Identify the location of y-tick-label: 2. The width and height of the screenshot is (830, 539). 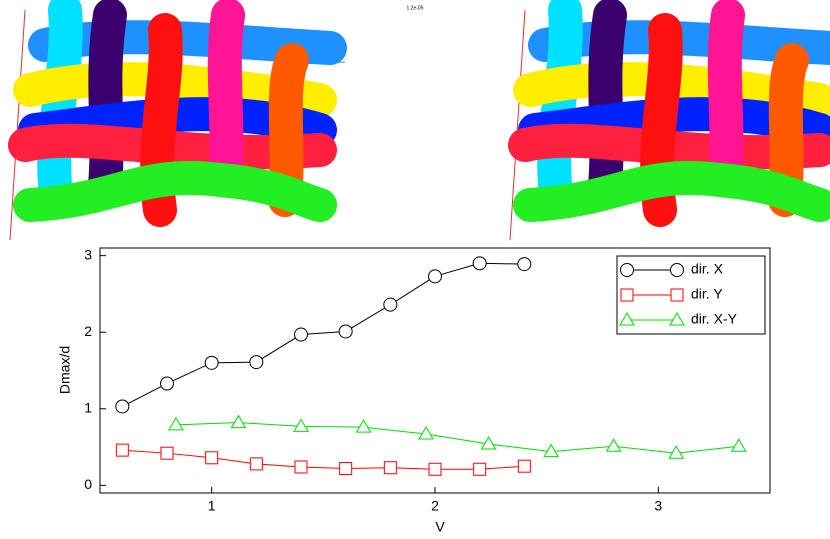
(88, 331).